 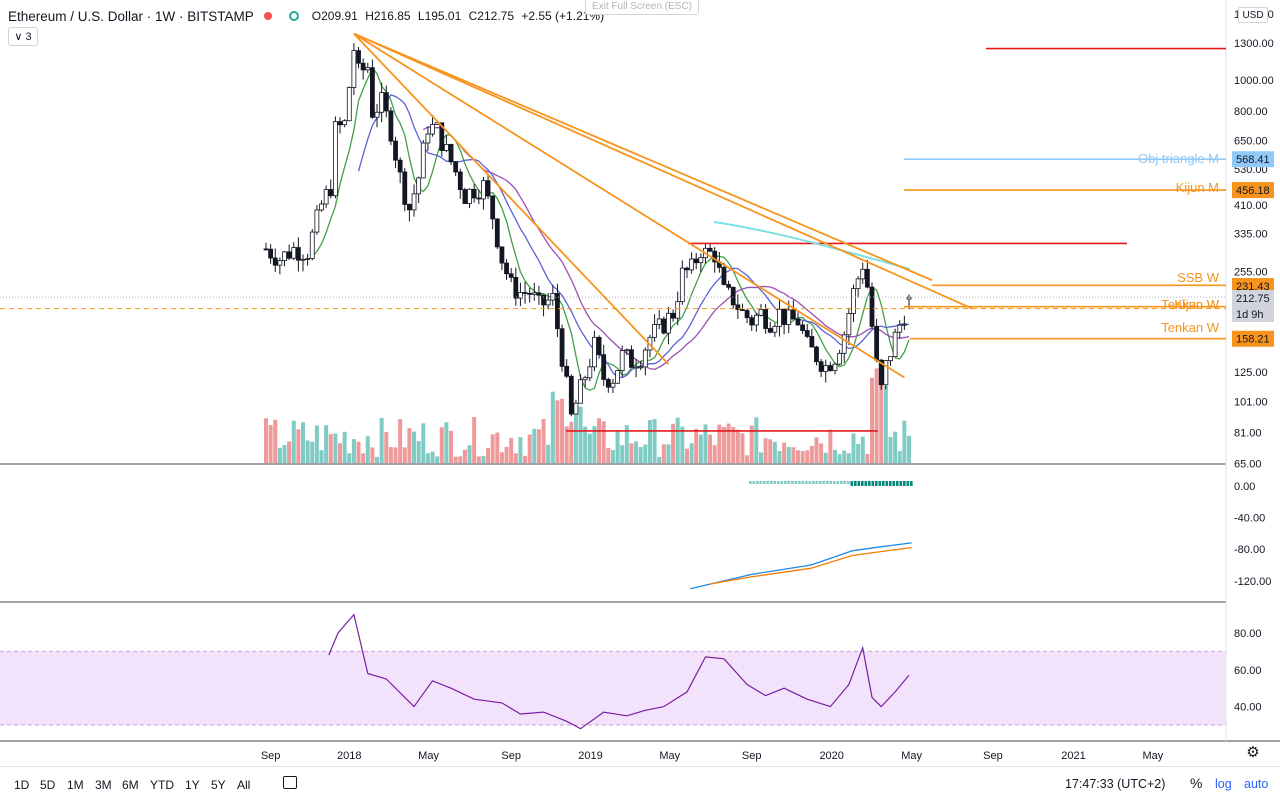 I want to click on currency-badge: USD, so click(x=1253, y=15).